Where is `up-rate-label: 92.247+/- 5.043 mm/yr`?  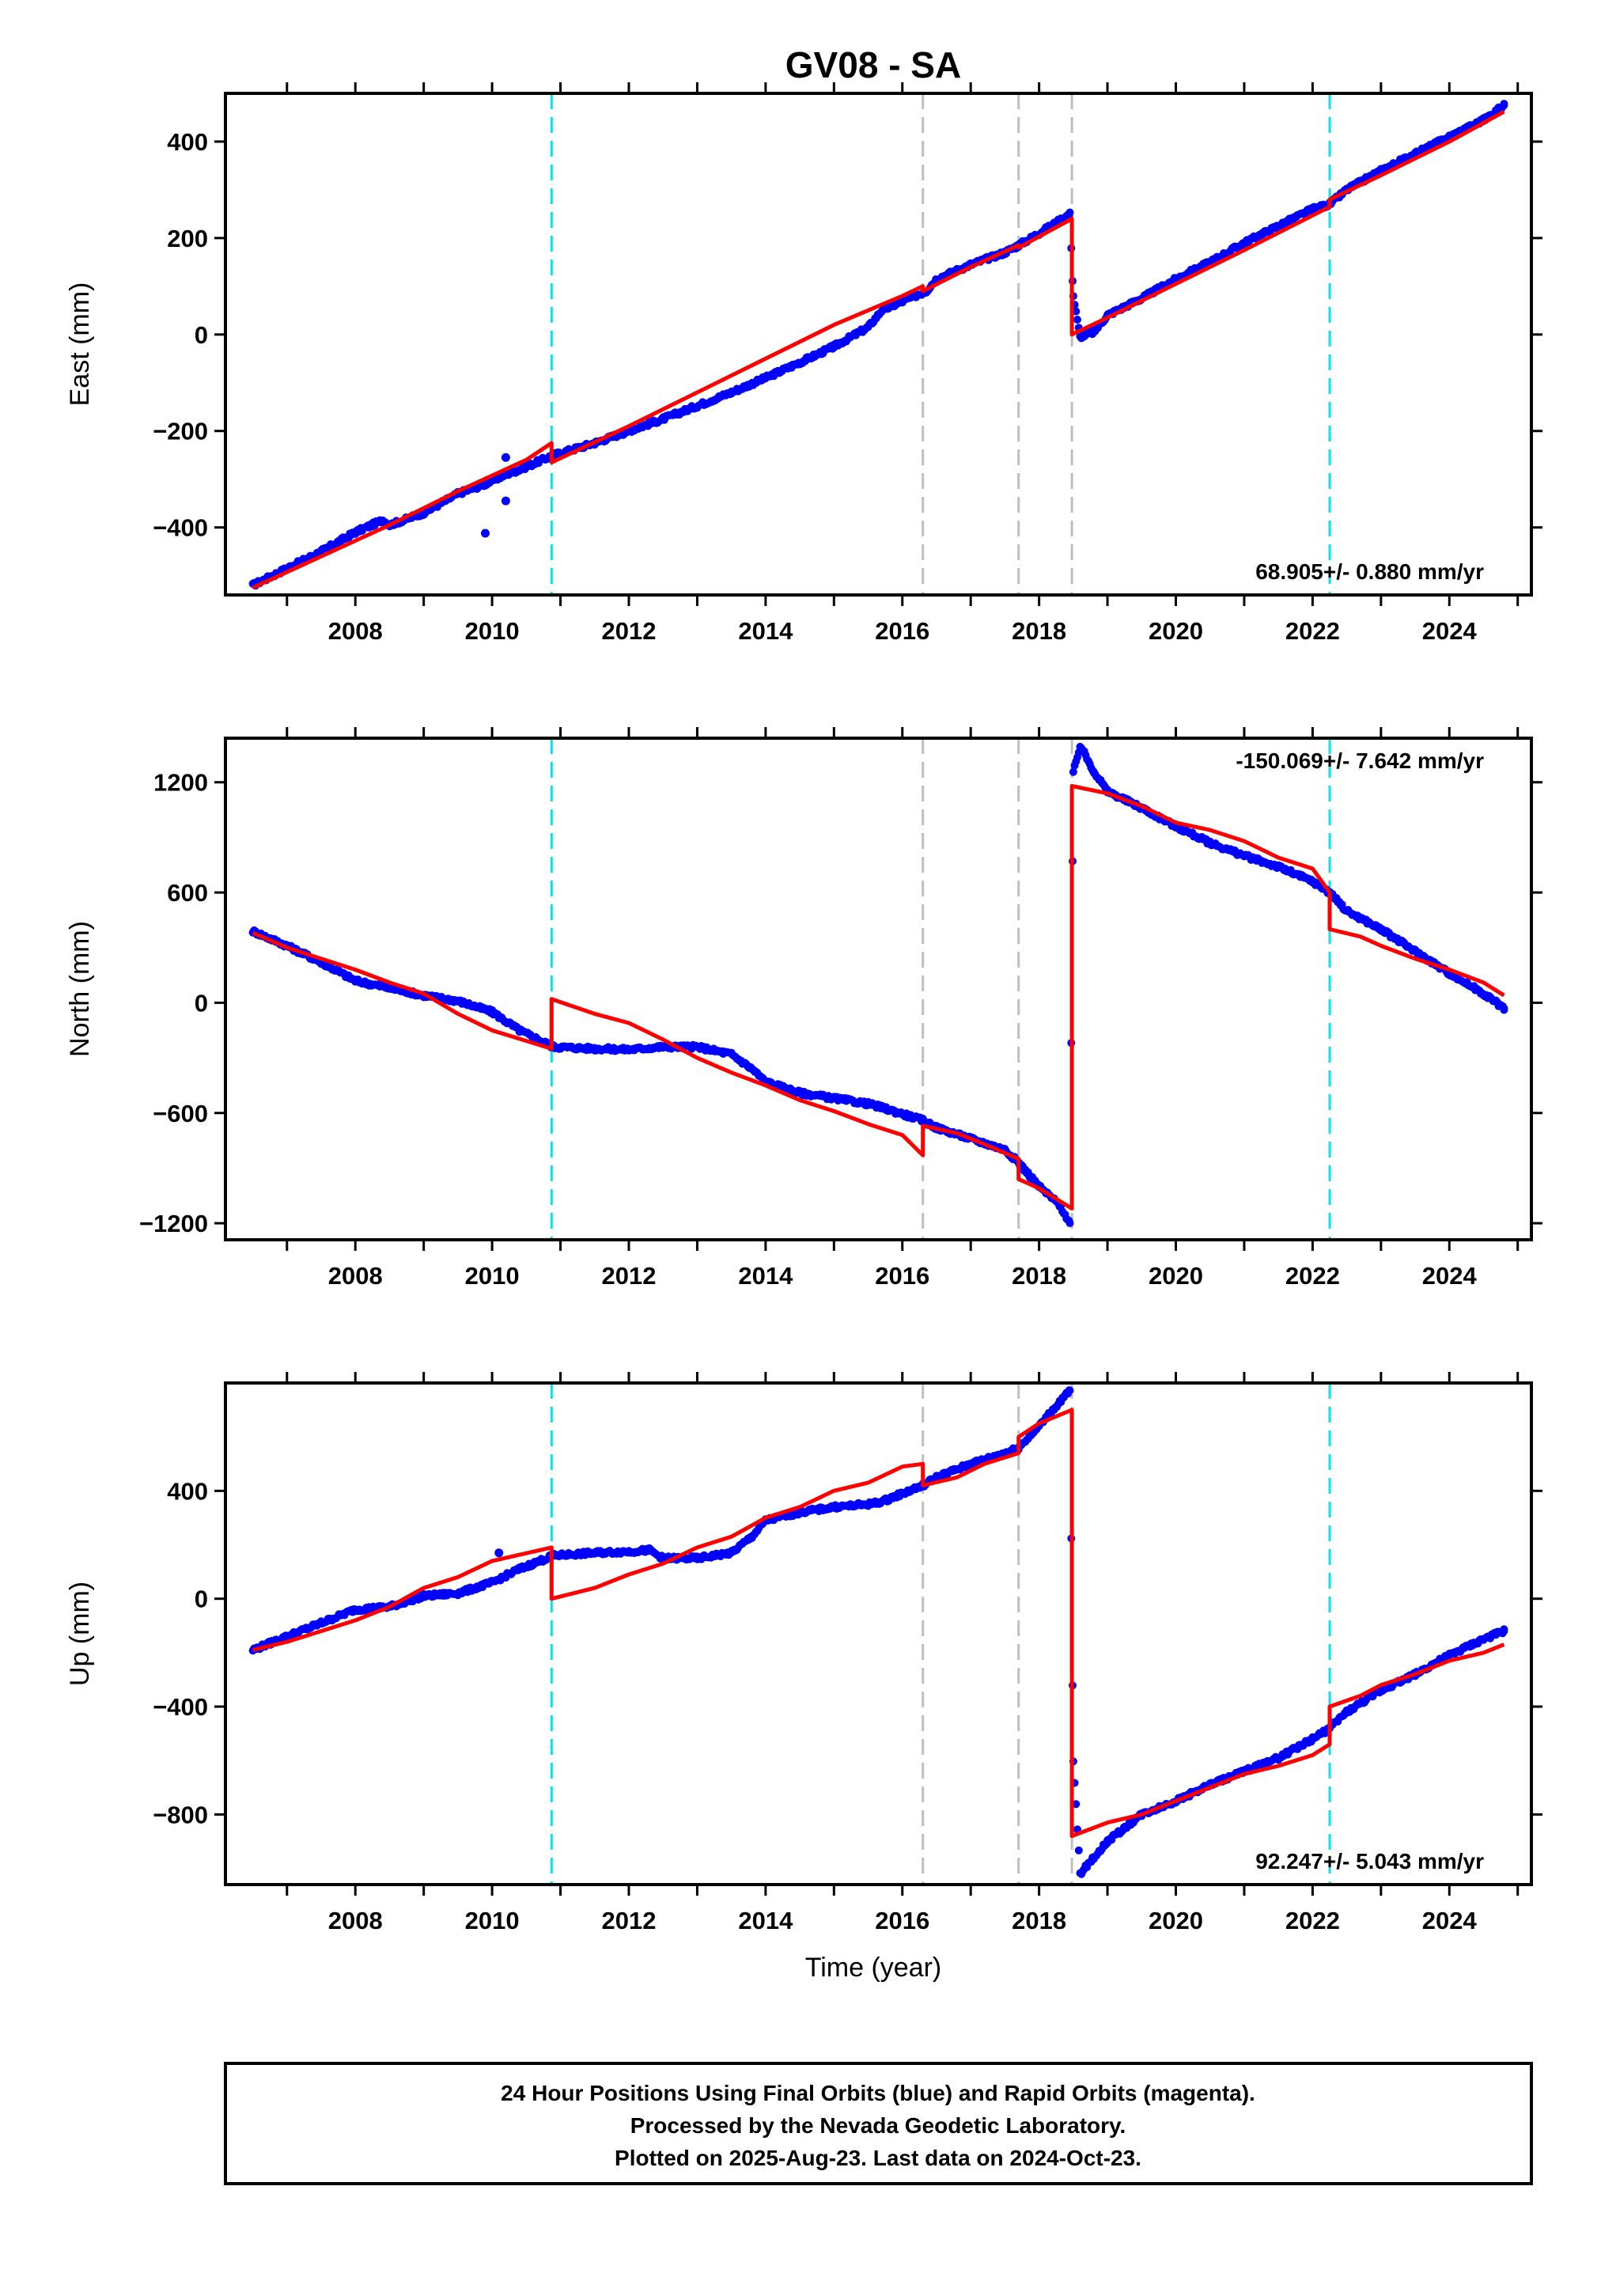 up-rate-label: 92.247+/- 5.043 mm/yr is located at coordinates (1370, 1861).